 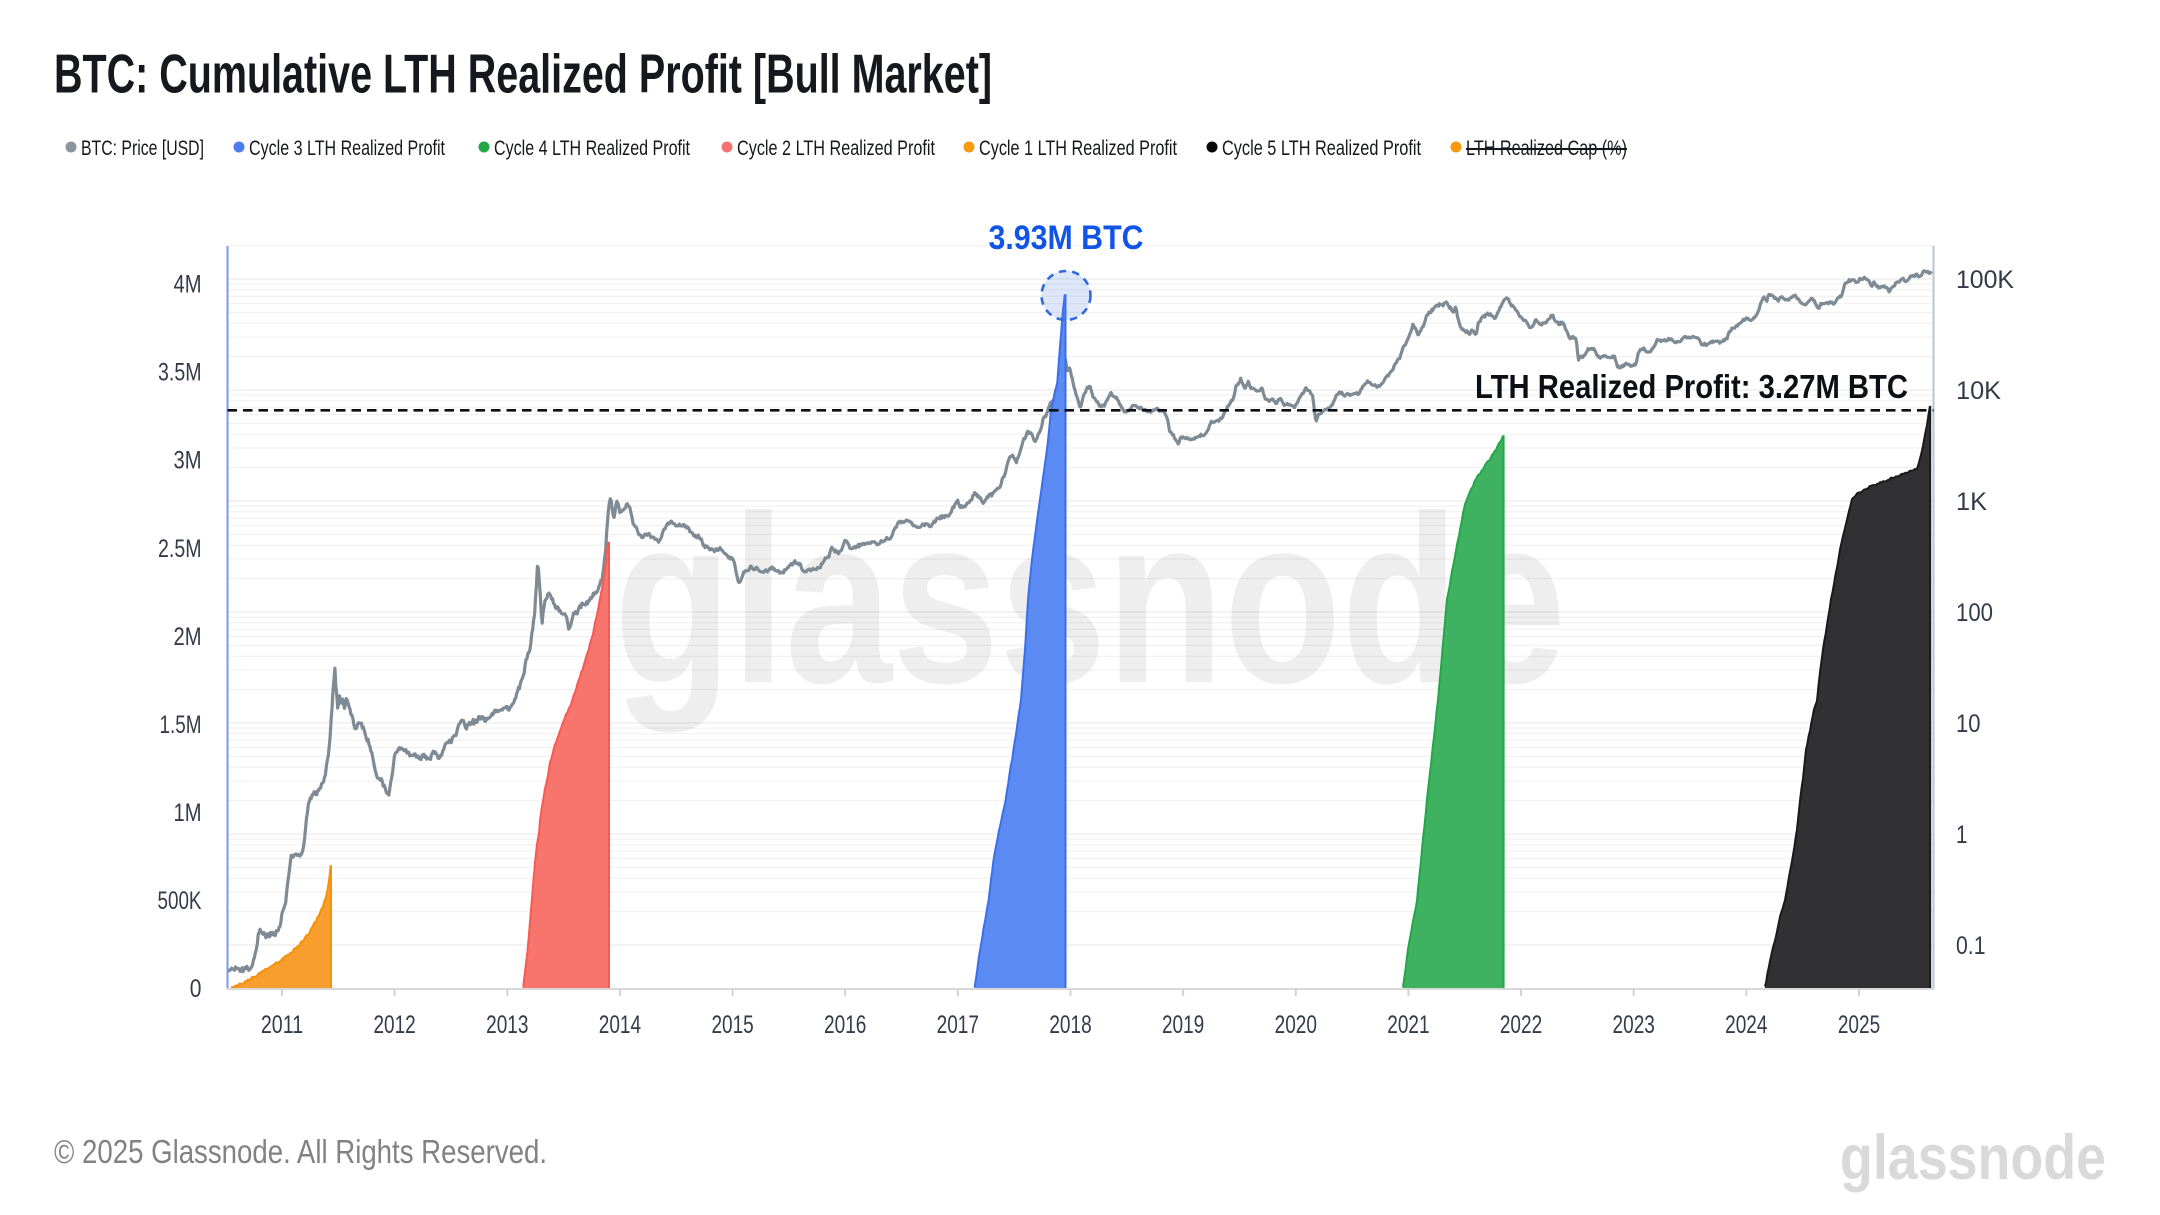 What do you see at coordinates (507, 1025) in the screenshot?
I see `svg-text: 2013` at bounding box center [507, 1025].